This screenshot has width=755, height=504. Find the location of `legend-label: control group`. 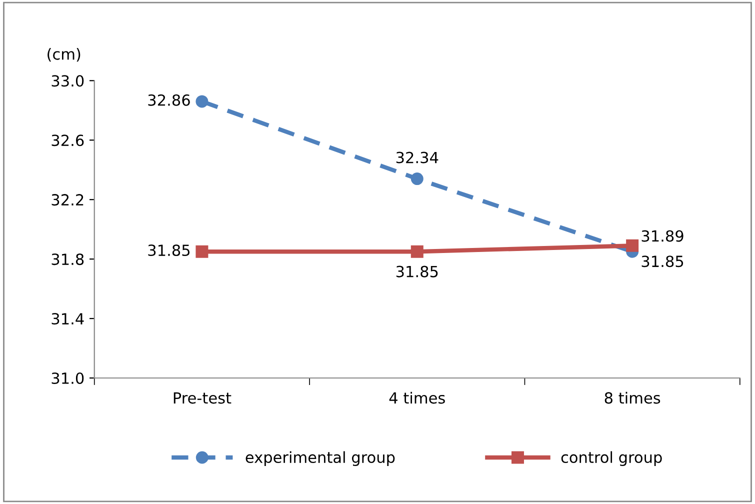

legend-label: control group is located at coordinates (611, 458).